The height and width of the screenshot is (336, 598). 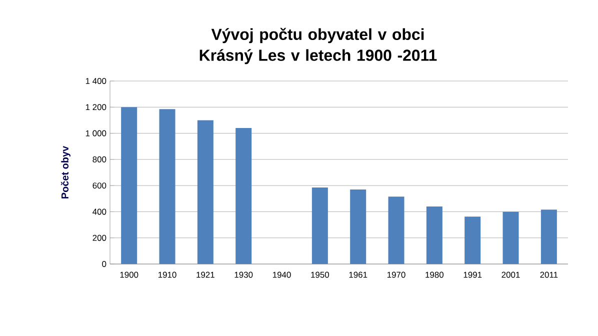 What do you see at coordinates (96, 133) in the screenshot?
I see `y-tick-label: 1 000` at bounding box center [96, 133].